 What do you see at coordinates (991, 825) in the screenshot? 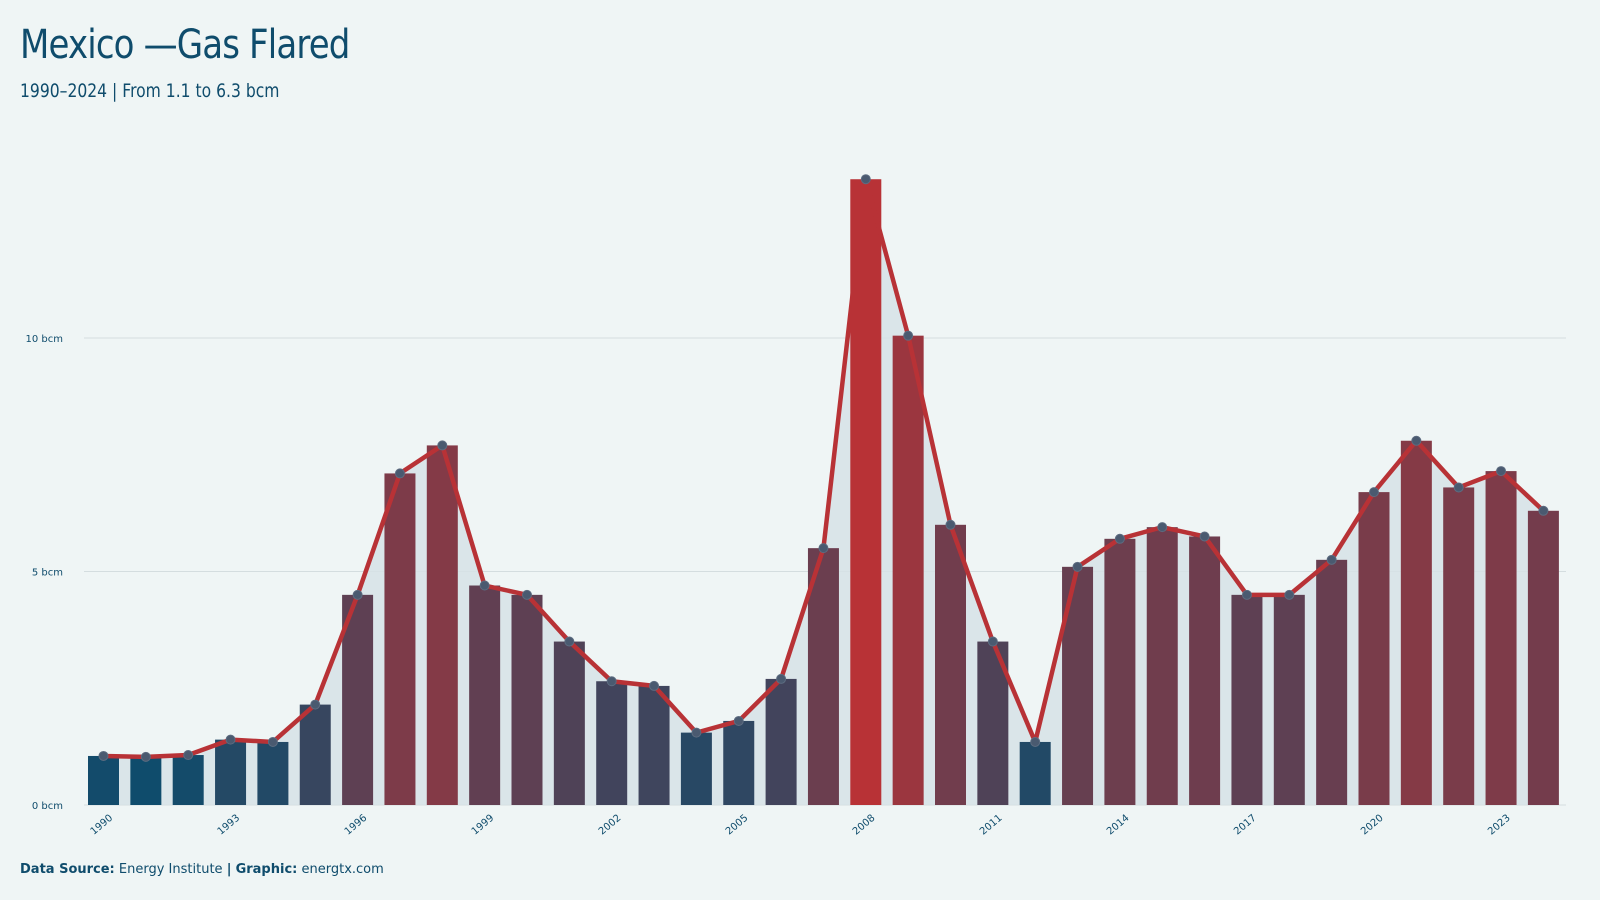
I see `x-tick-label: 2011` at bounding box center [991, 825].